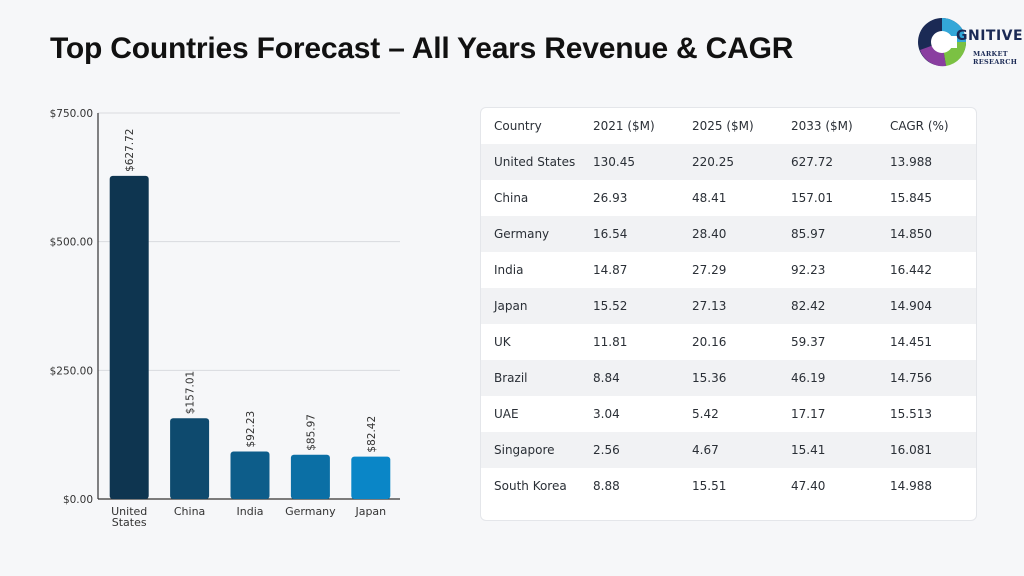  Describe the element at coordinates (709, 486) in the screenshot. I see `table-cell-value: 15.51` at that location.